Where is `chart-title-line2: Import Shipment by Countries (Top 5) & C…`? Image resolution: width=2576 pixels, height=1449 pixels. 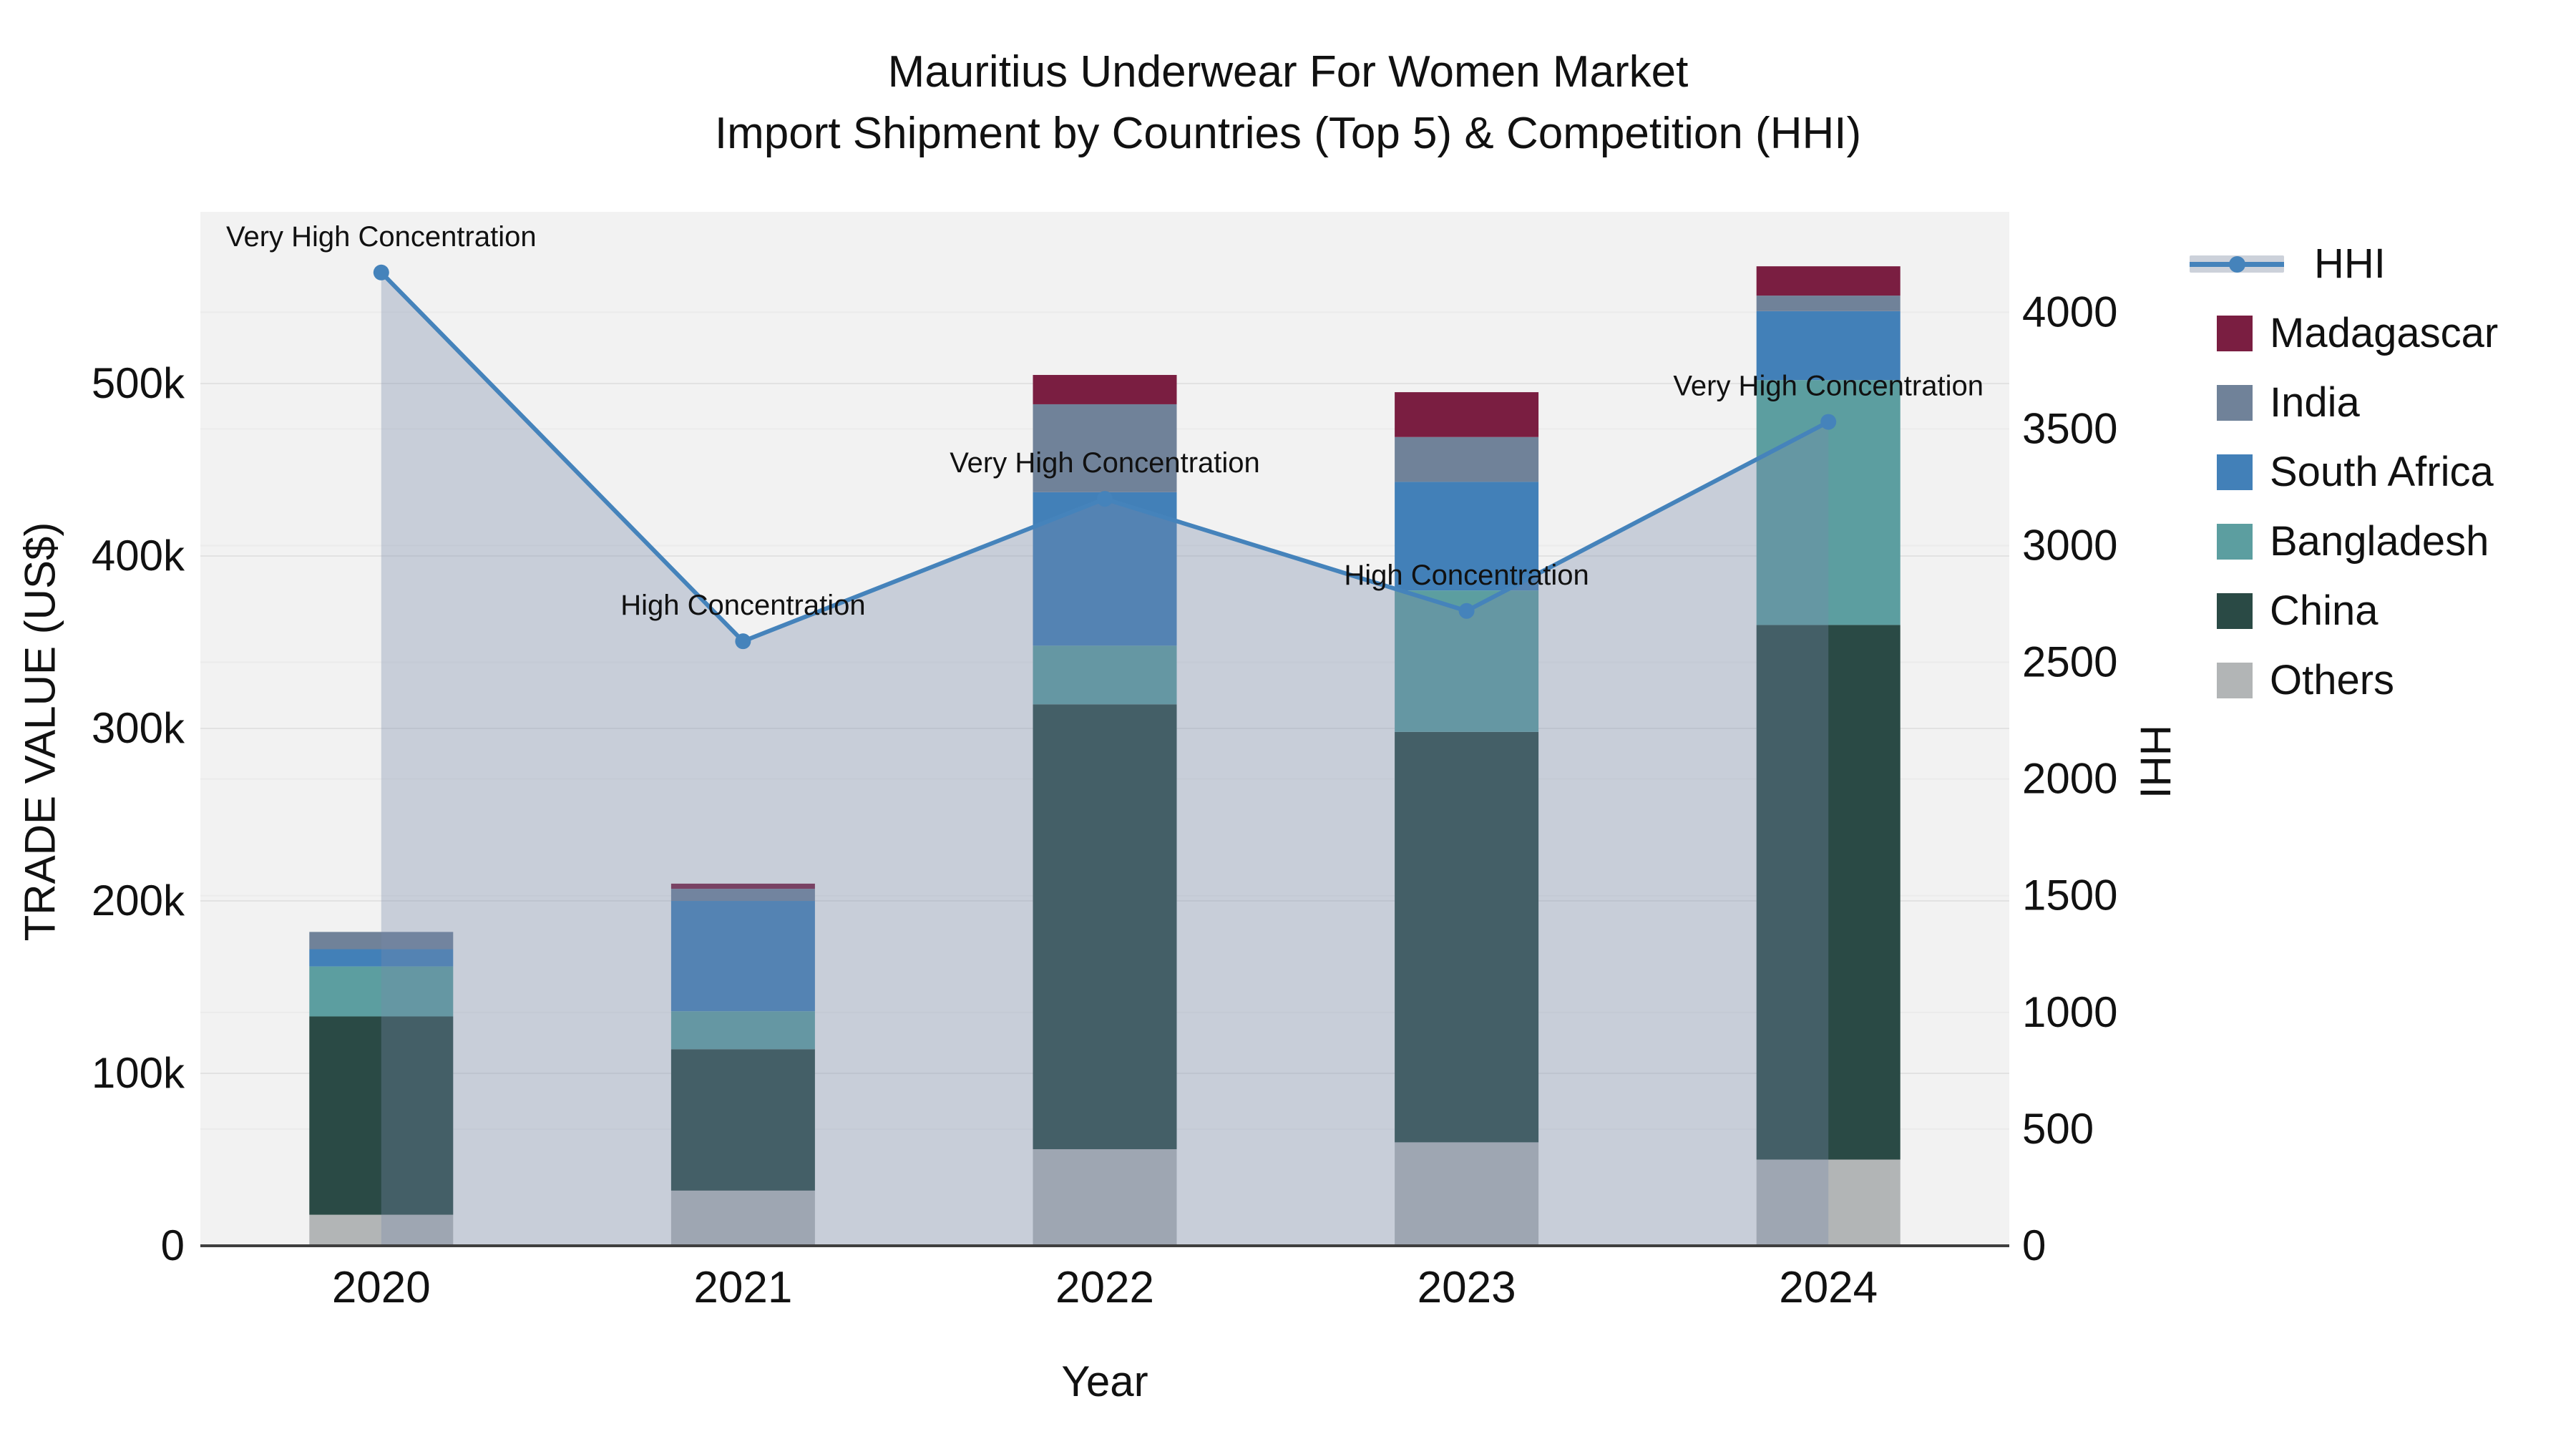 chart-title-line2: Import Shipment by Countries (Top 5) & C… is located at coordinates (1288, 133).